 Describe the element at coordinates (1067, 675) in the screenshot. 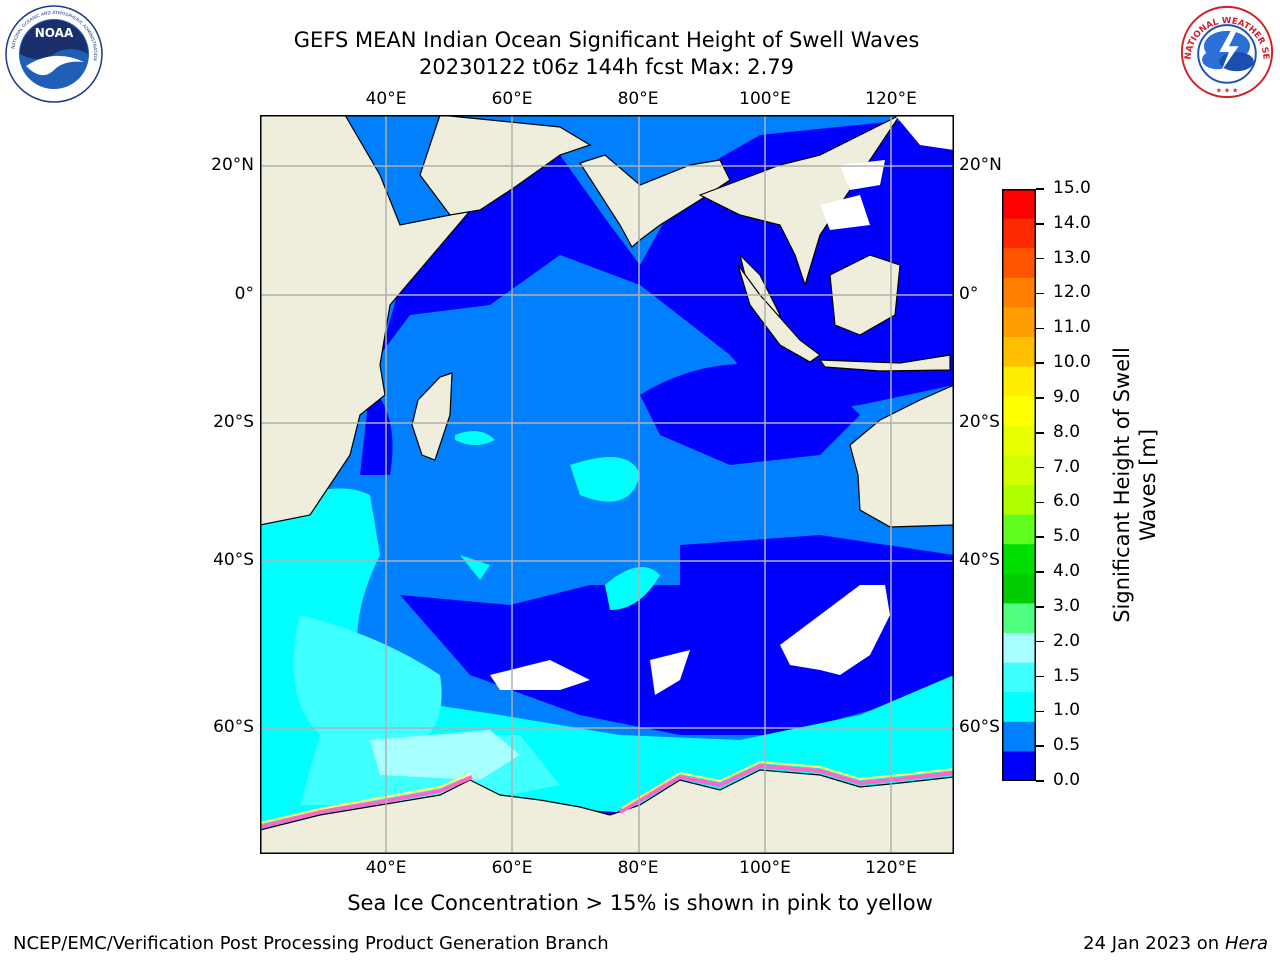

I see `colorbar-tick-label: 1.5` at that location.